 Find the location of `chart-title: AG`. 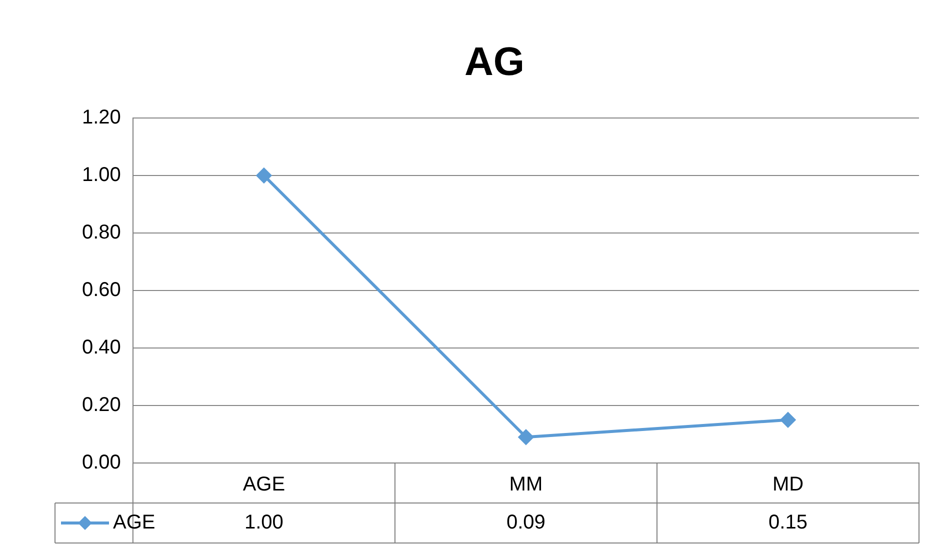

chart-title: AG is located at coordinates (494, 62).